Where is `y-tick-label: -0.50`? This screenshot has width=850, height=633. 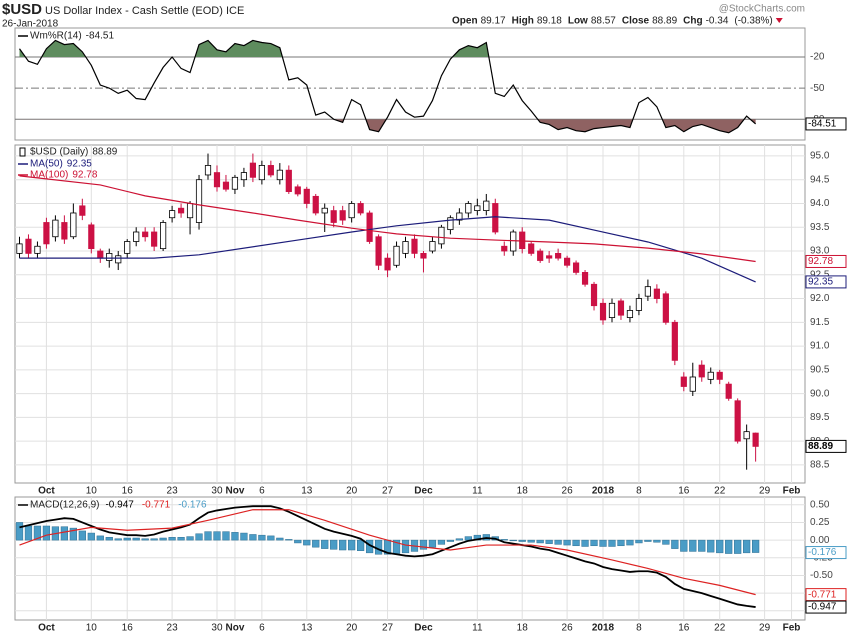 y-tick-label: -0.50 is located at coordinates (821, 575).